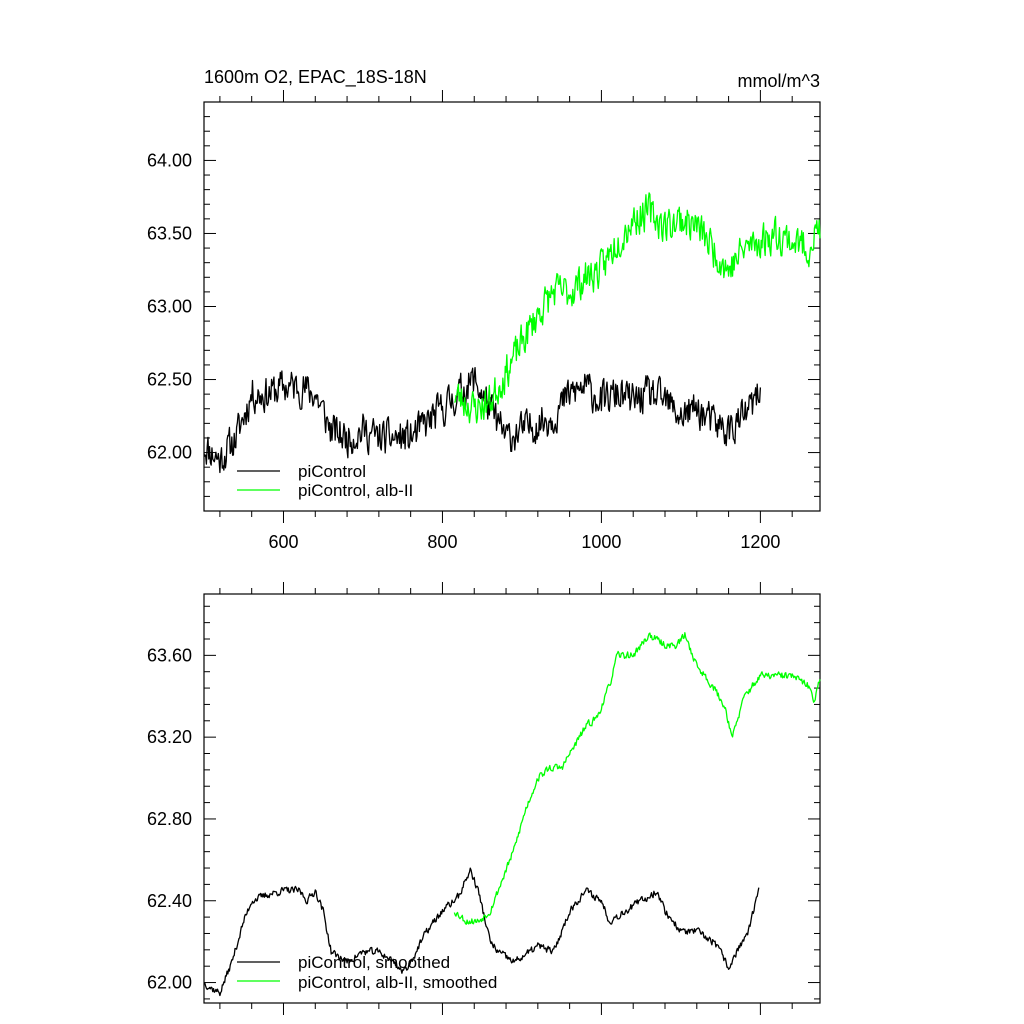  I want to click on legend: piControl piControl, alb-II, so click(325, 481).